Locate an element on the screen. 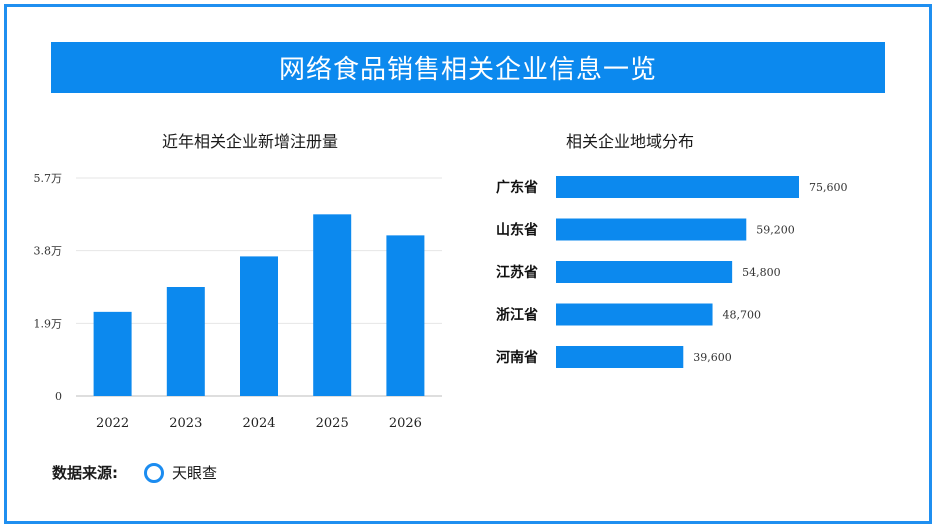 The image size is (936, 528). y-tick-label: 3.8万 is located at coordinates (48, 251).